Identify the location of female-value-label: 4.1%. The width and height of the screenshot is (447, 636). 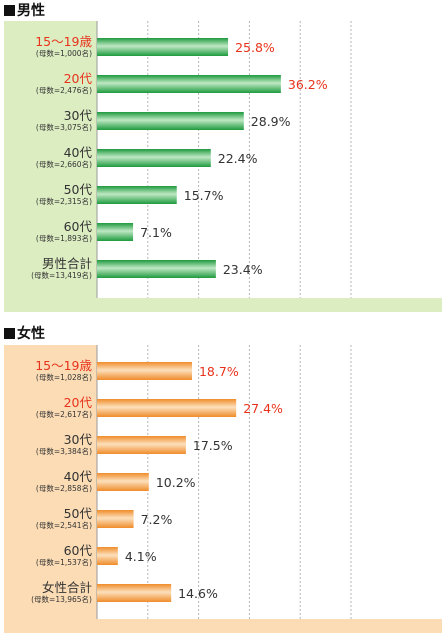
(141, 556).